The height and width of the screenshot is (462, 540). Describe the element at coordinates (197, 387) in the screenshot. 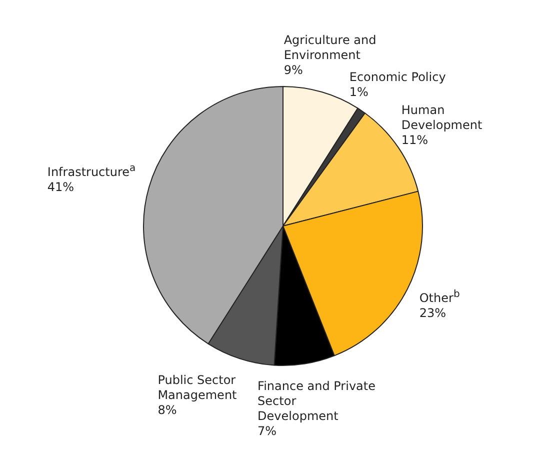

I see `slice-label: Public Sector Management` at that location.